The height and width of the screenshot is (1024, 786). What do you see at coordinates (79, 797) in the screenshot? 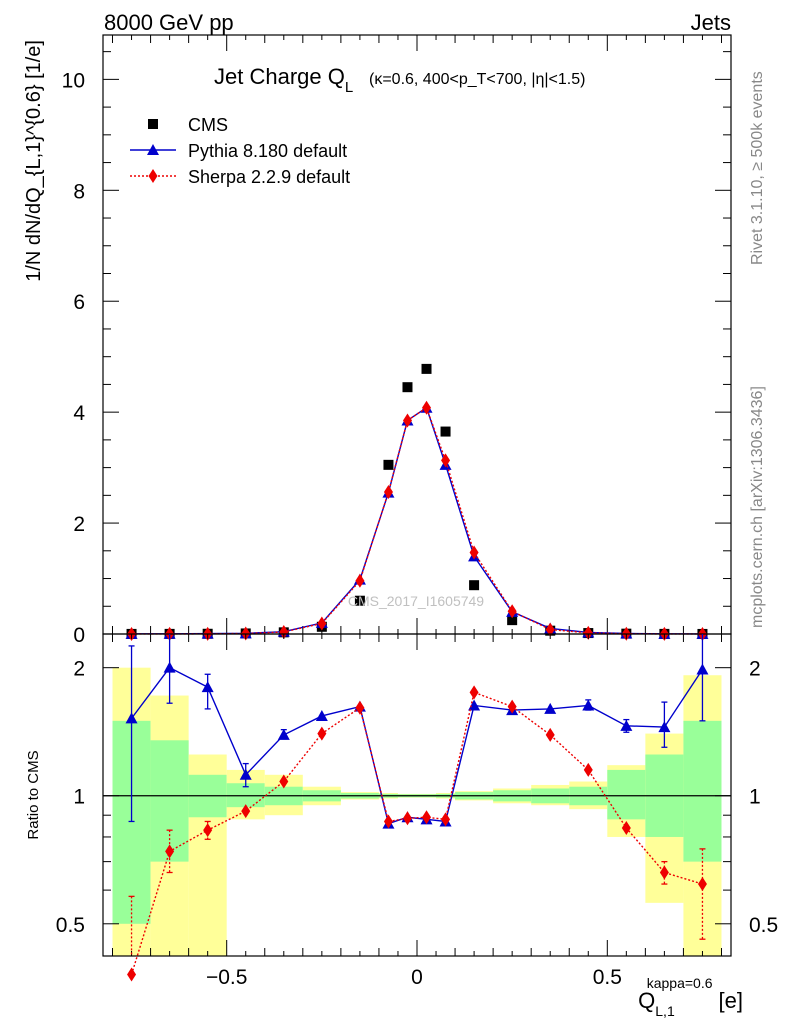
I see `ratio-y-tick-label: 1` at bounding box center [79, 797].